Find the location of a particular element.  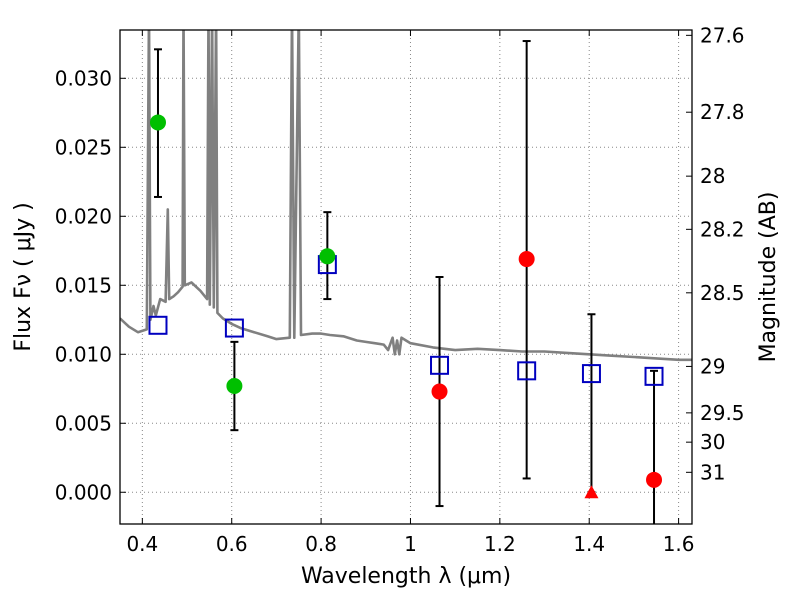

magnitude-tick-label: 28.5 is located at coordinates (722, 293).